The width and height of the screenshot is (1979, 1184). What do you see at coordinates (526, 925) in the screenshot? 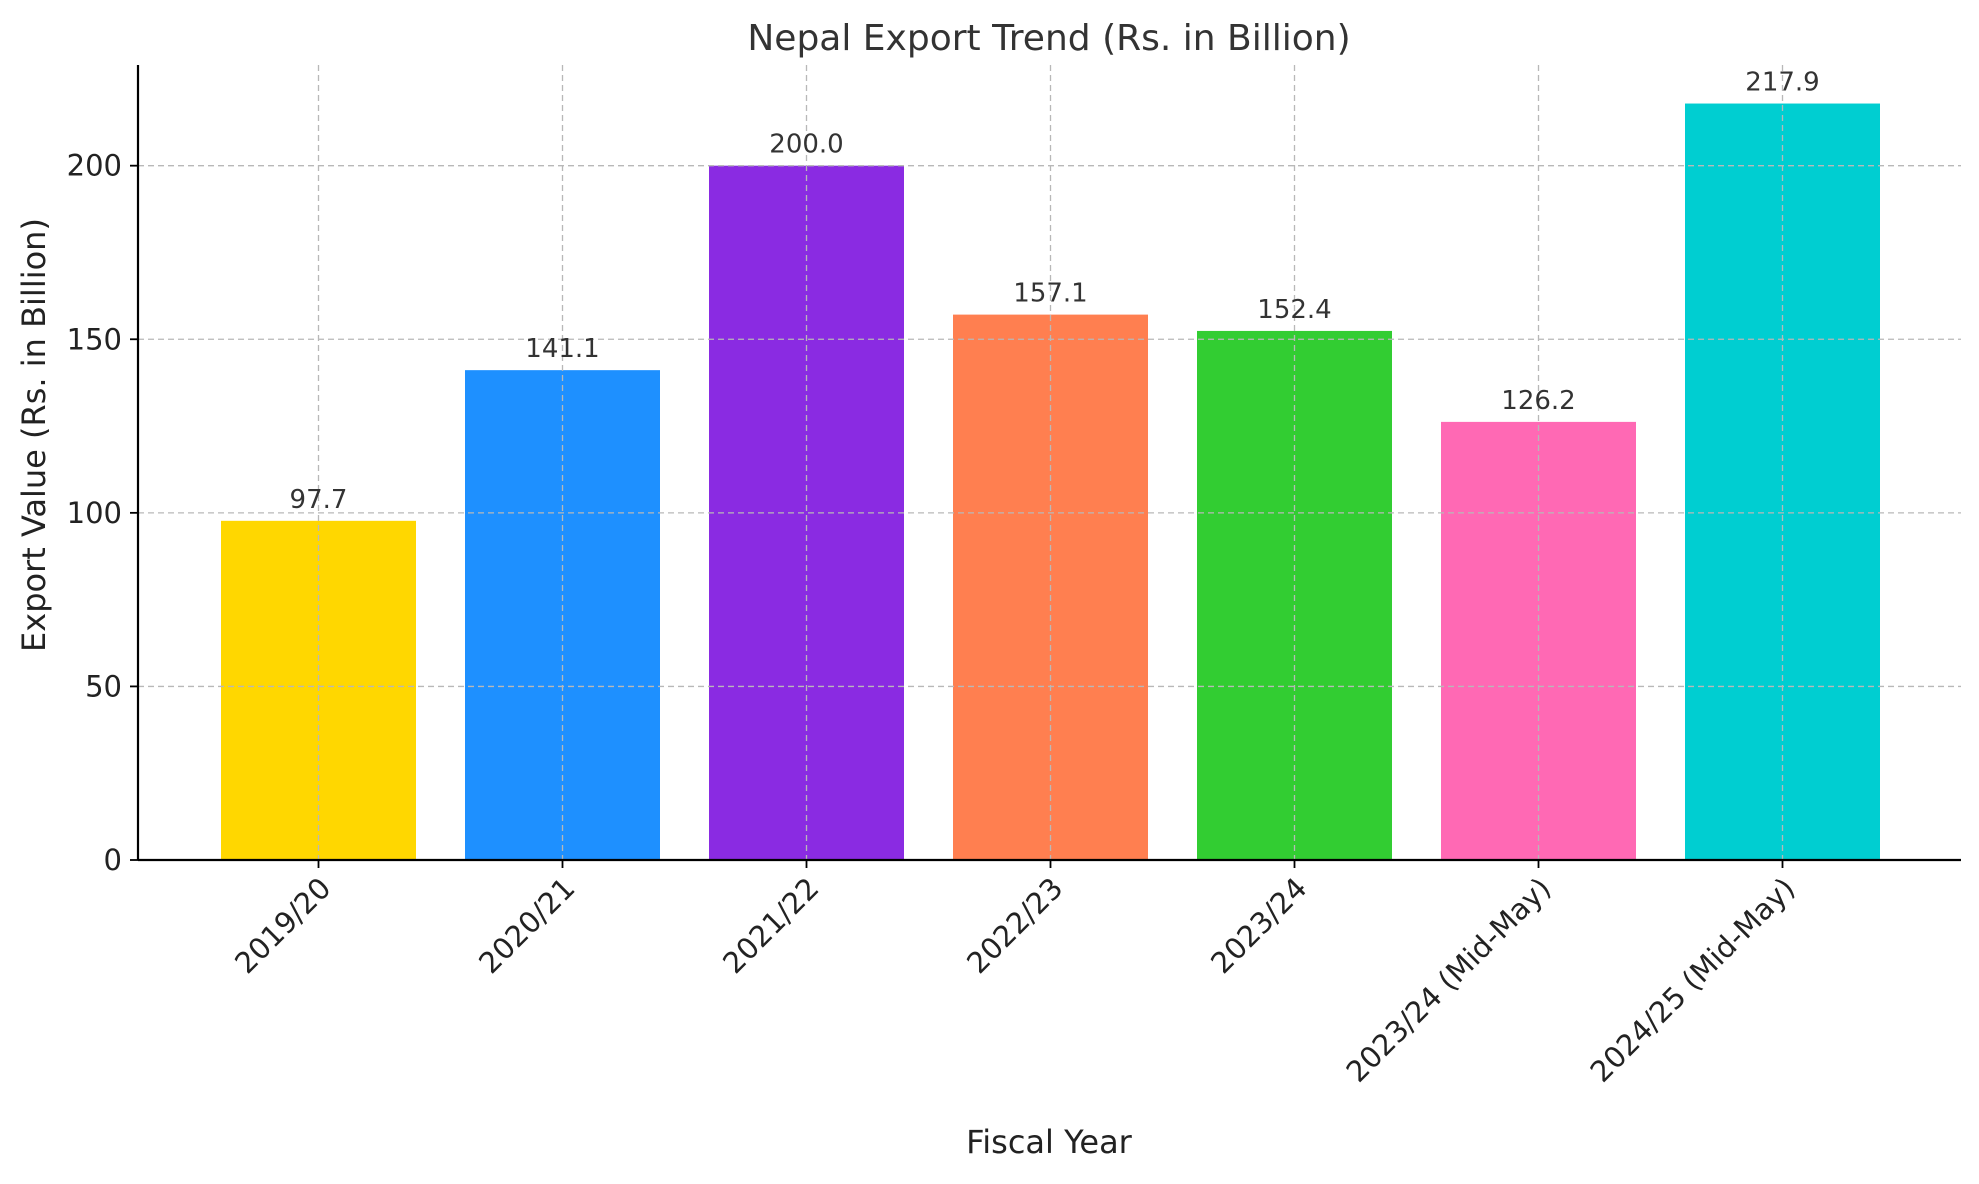
I see `x-tick-label-1: 2020/21` at bounding box center [526, 925].